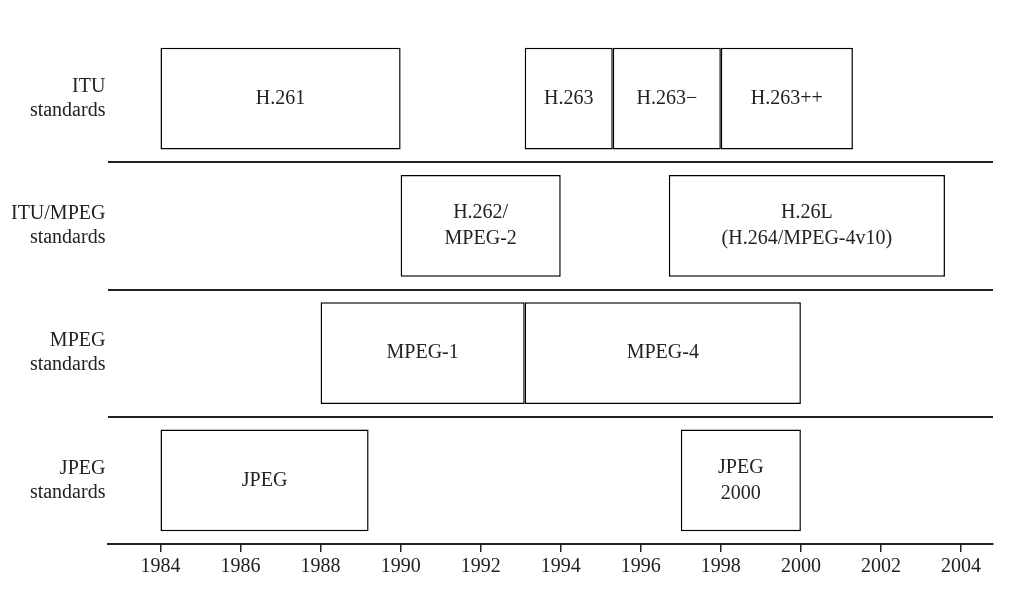  What do you see at coordinates (640, 565) in the screenshot?
I see `x-tick-label: 1996` at bounding box center [640, 565].